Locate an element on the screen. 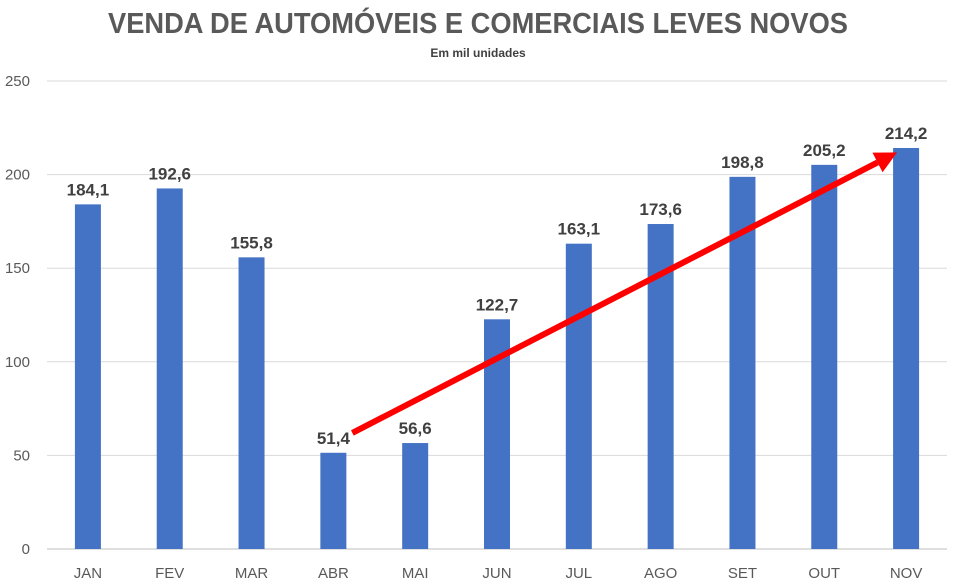 Image resolution: width=956 pixels, height=588 pixels. bar-nov is located at coordinates (906, 349).